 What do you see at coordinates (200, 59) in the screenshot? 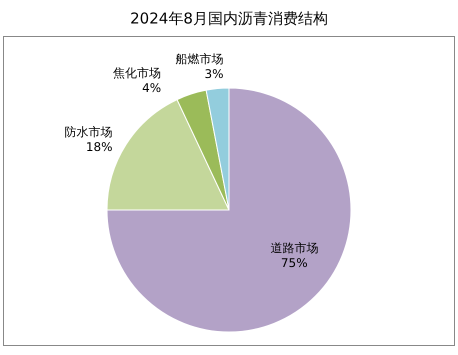
I see `slice-label: 船燃市场` at bounding box center [200, 59].